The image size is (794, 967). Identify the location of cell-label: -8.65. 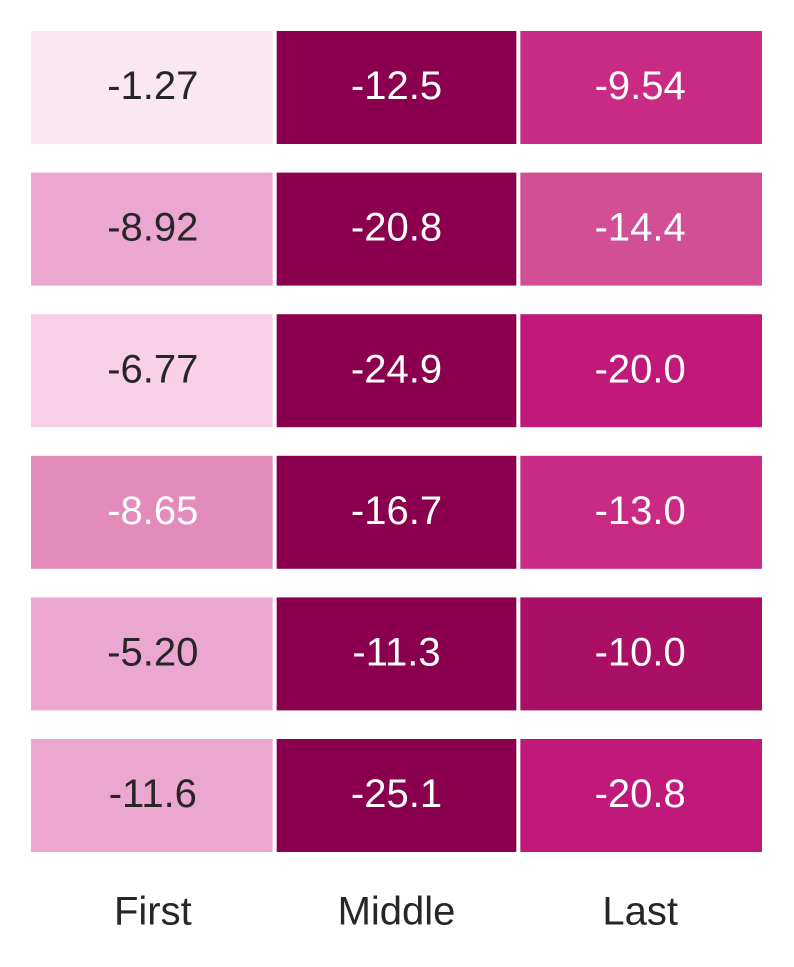
(152, 511).